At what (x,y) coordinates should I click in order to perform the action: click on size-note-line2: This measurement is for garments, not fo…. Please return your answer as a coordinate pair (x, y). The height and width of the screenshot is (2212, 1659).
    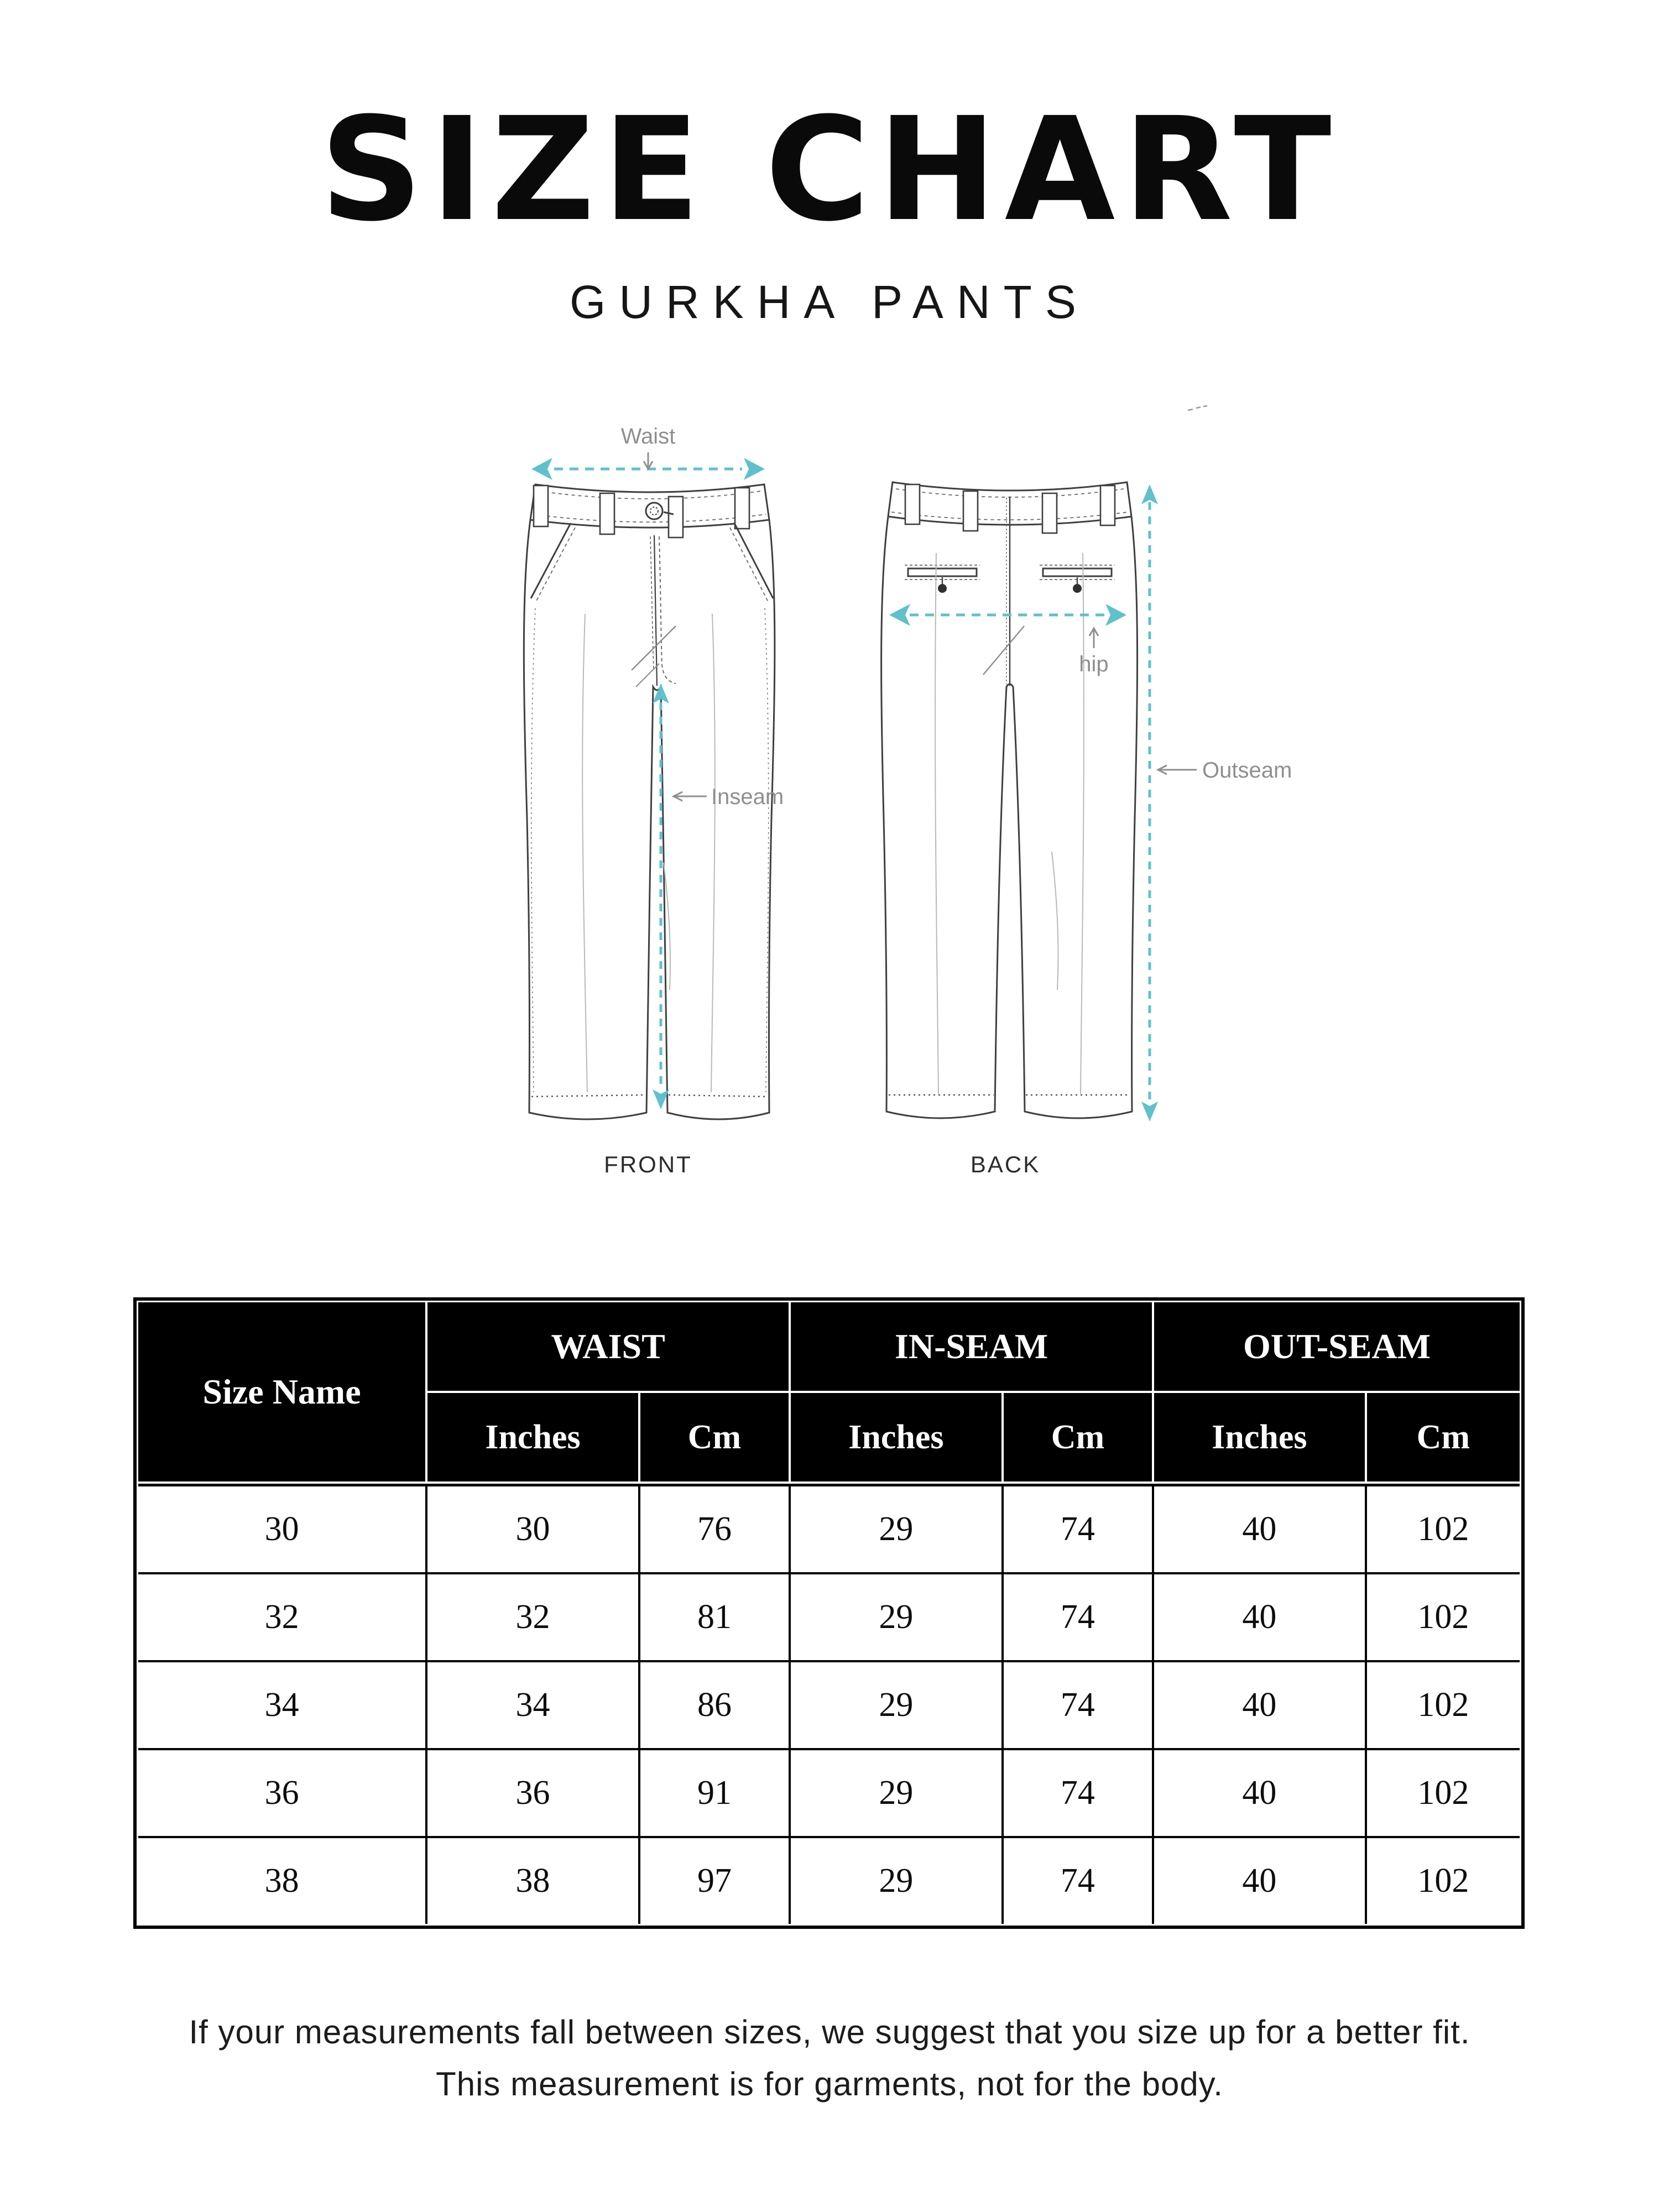
    Looking at the image, I should click on (830, 2084).